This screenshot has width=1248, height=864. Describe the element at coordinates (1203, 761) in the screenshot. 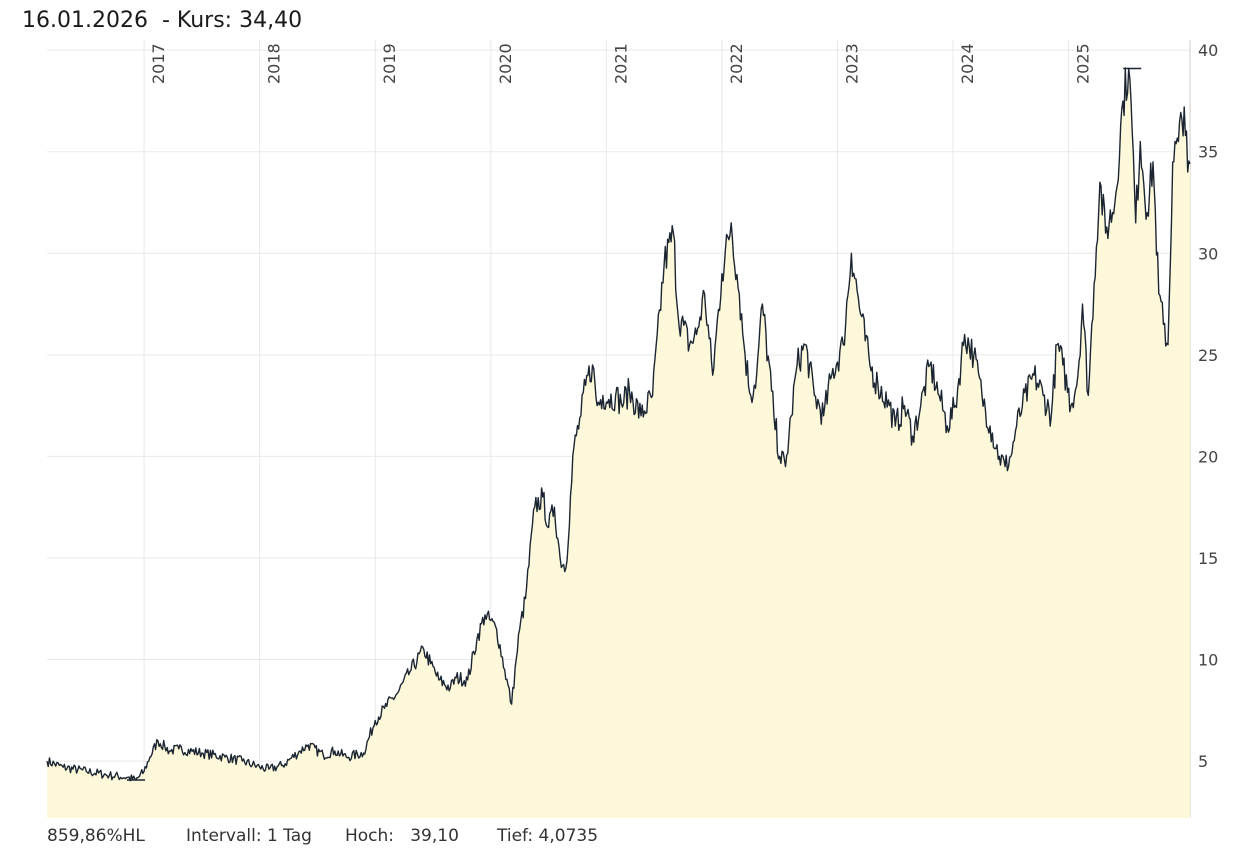

I see `y-tick-label-5: 5` at that location.